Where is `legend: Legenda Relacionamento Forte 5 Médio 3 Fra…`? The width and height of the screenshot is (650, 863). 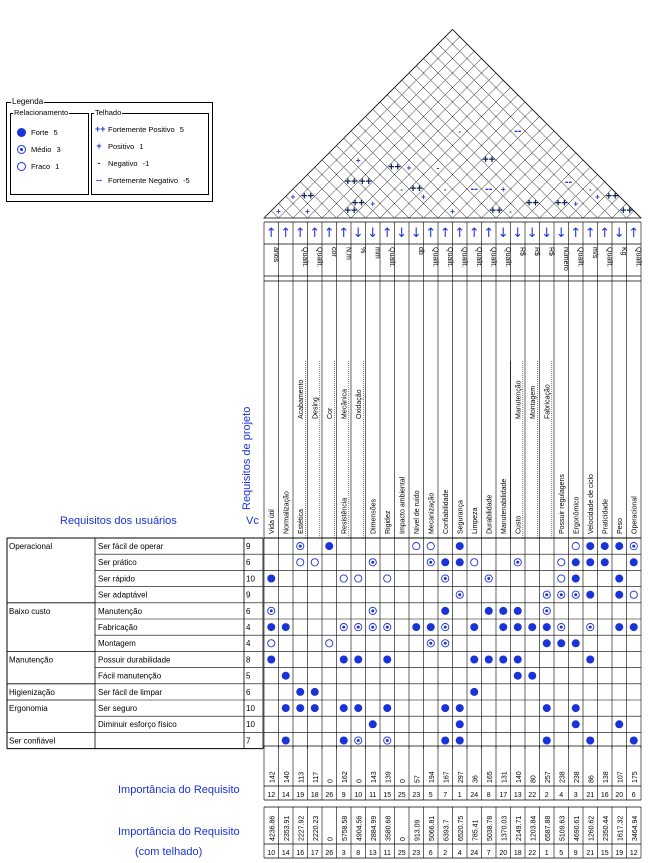
legend: Legenda Relacionamento Forte 5 Médio 3 Fra… is located at coordinates (109, 149).